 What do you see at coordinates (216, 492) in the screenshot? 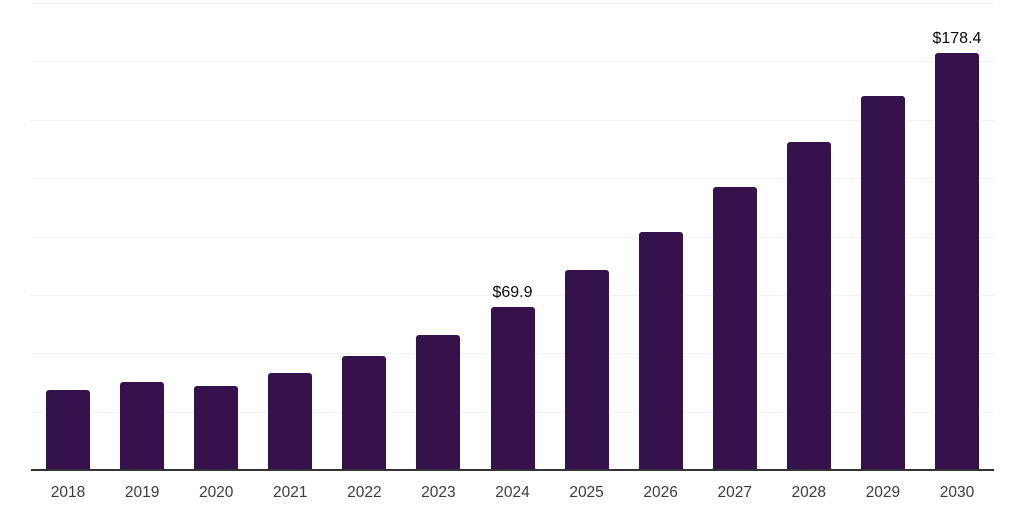
I see `x-tick-2020: 2020` at bounding box center [216, 492].